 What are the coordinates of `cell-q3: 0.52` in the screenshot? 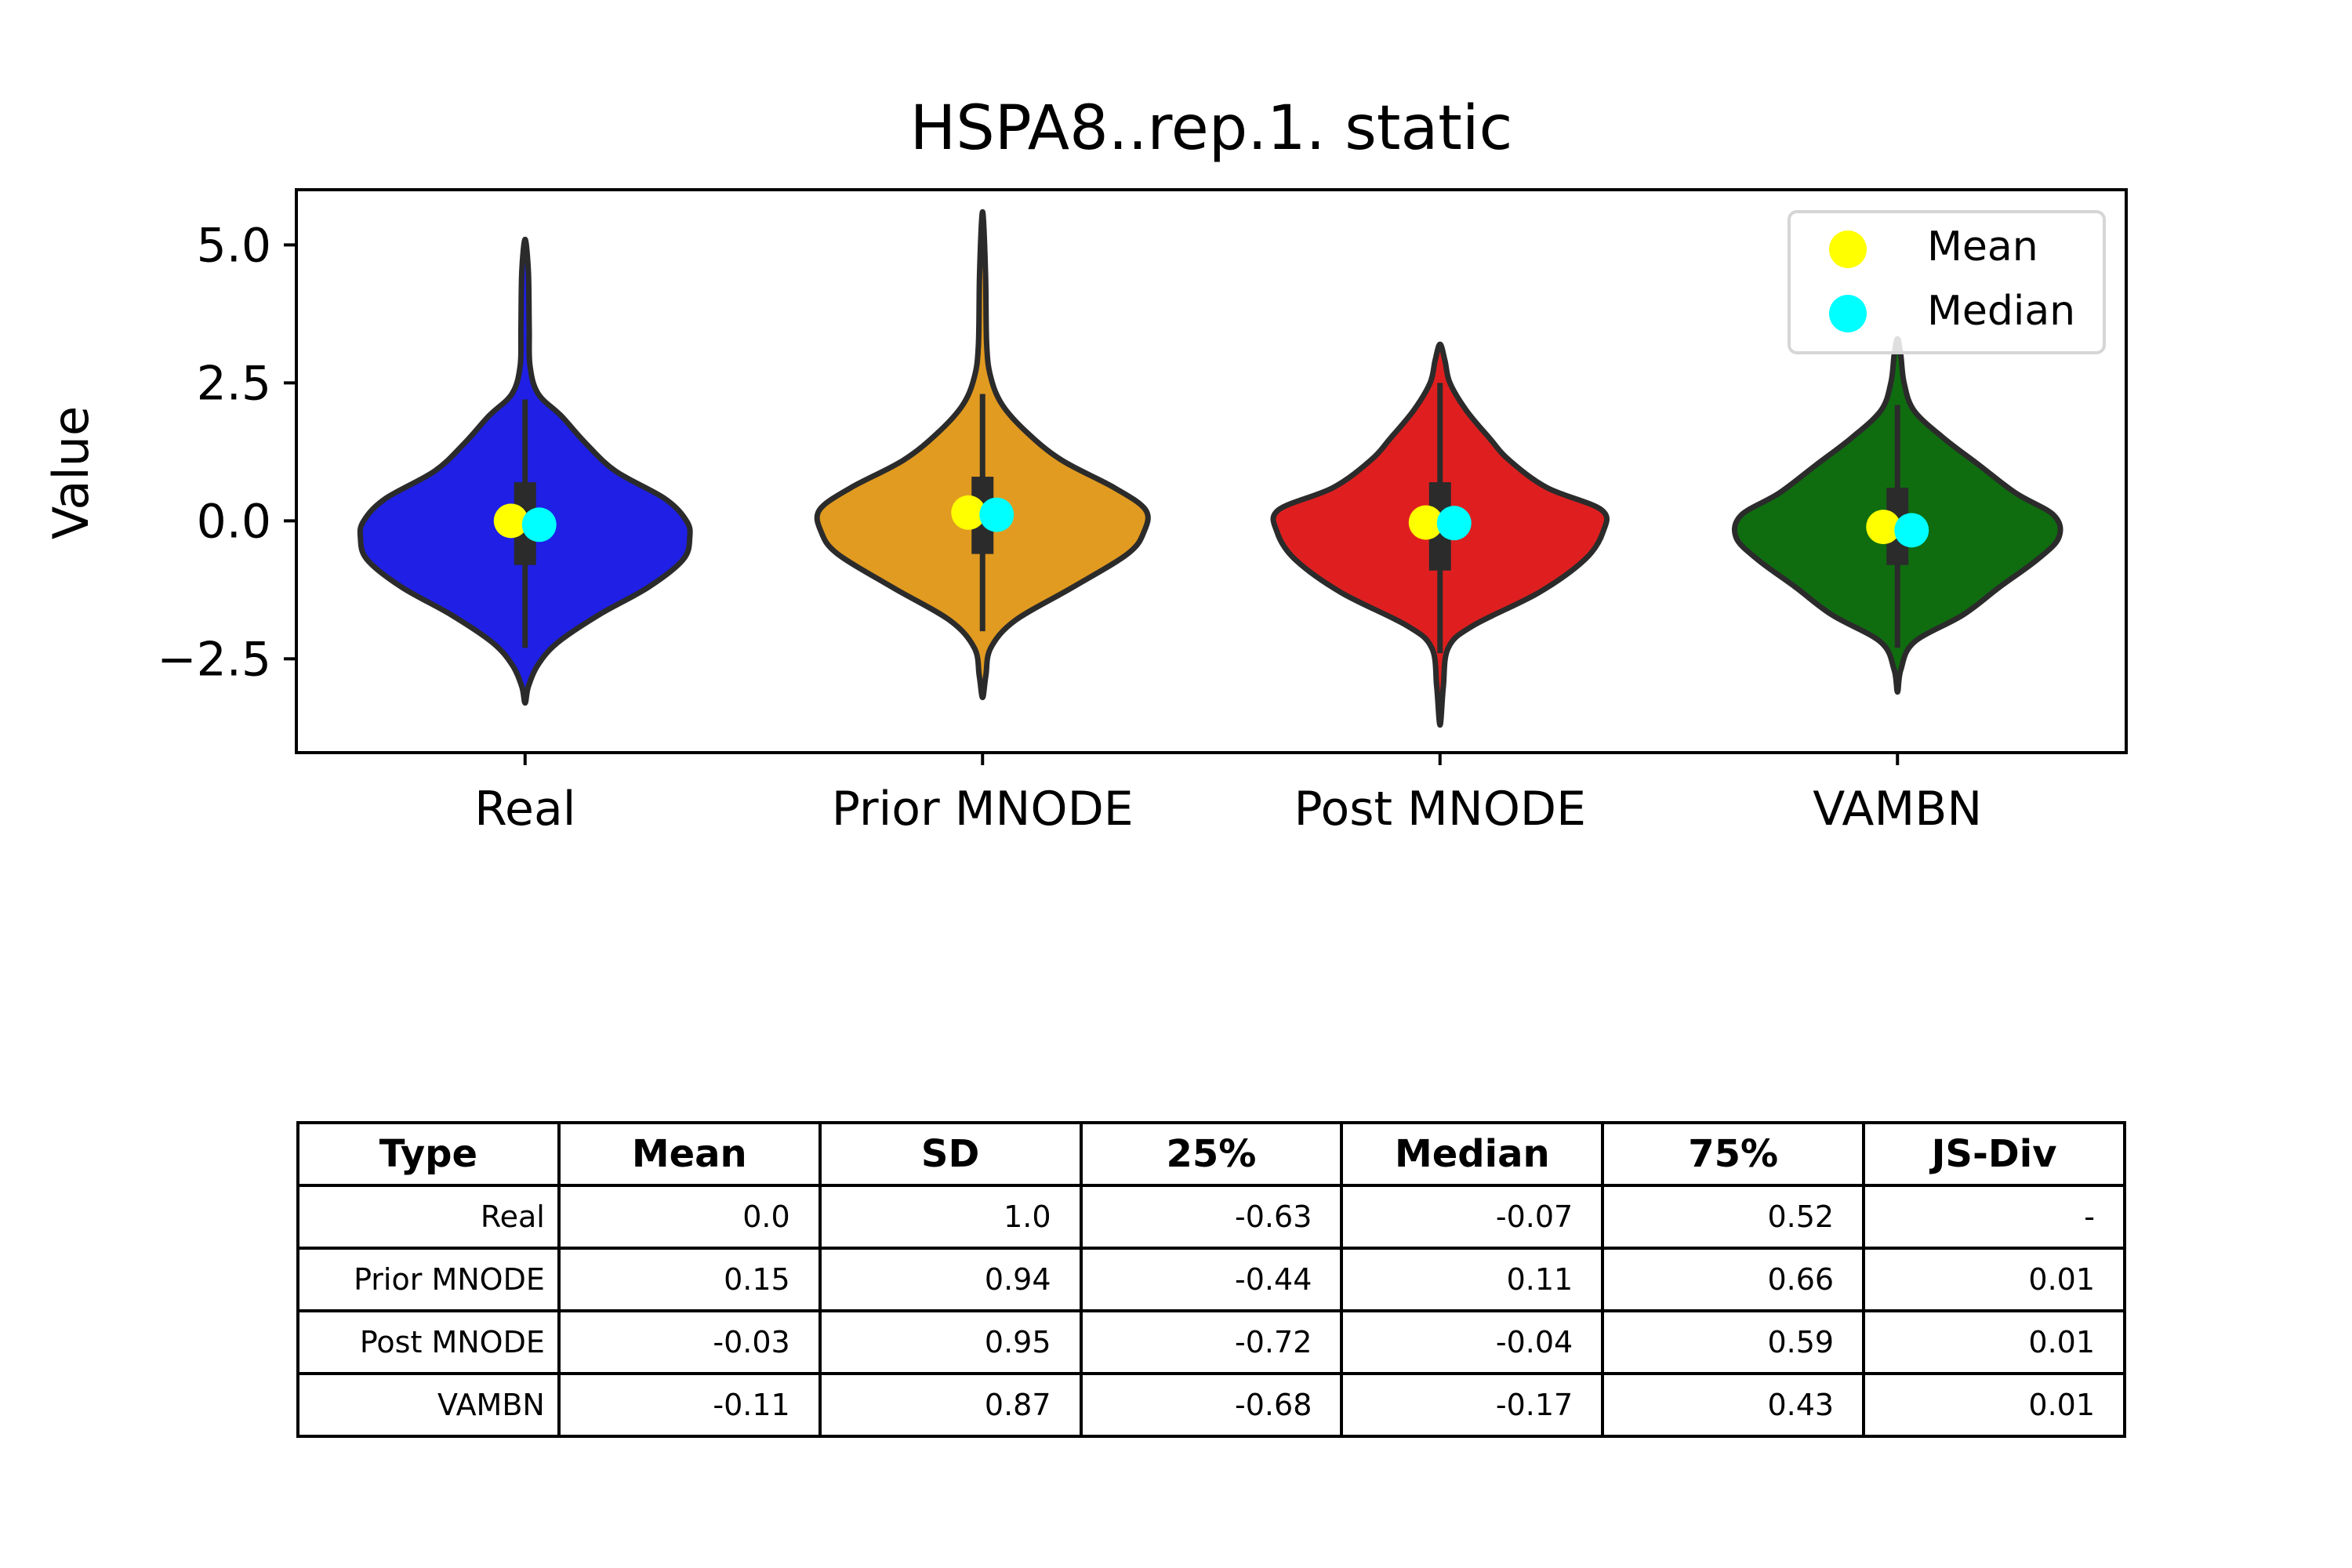 It's located at (1734, 1217).